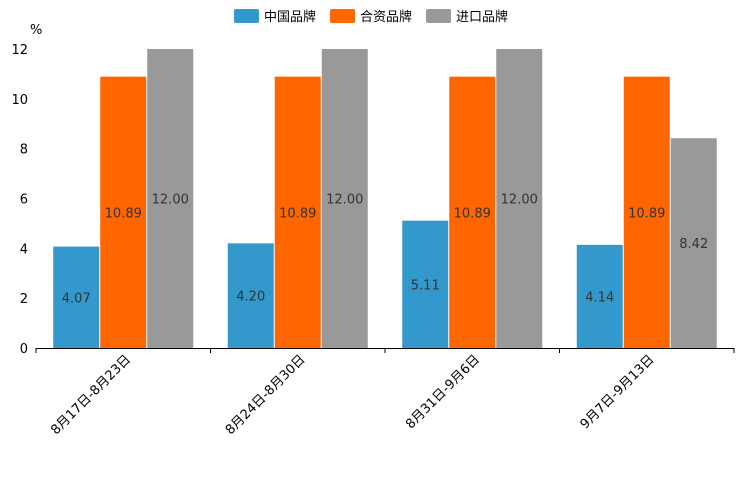 The height and width of the screenshot is (496, 744). I want to click on data-label-2-2: 12.00, so click(519, 200).